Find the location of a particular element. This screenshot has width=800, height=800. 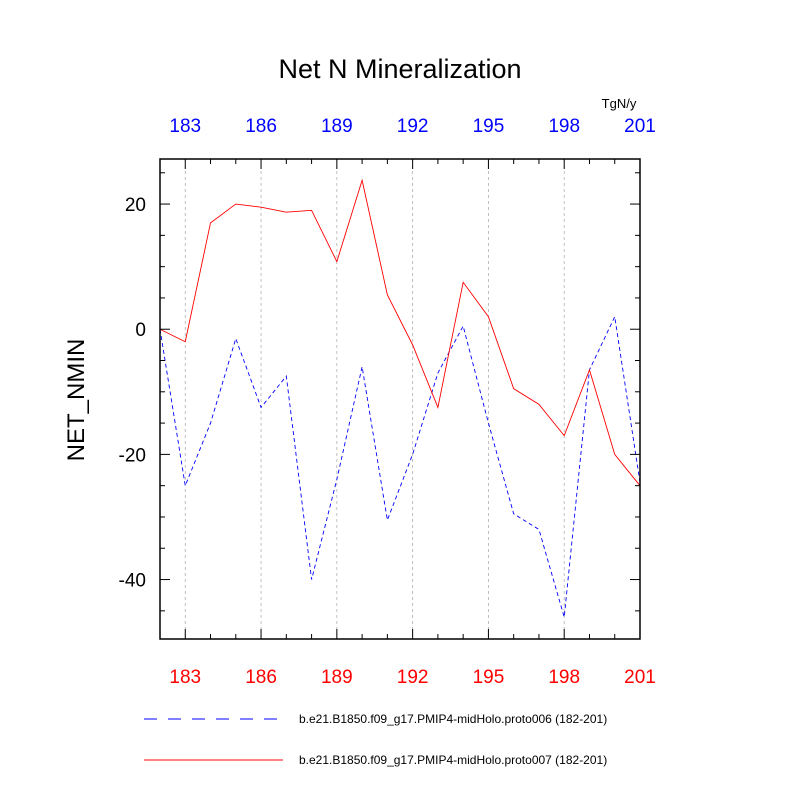

x-tick-label-bottom: 198 is located at coordinates (564, 677).